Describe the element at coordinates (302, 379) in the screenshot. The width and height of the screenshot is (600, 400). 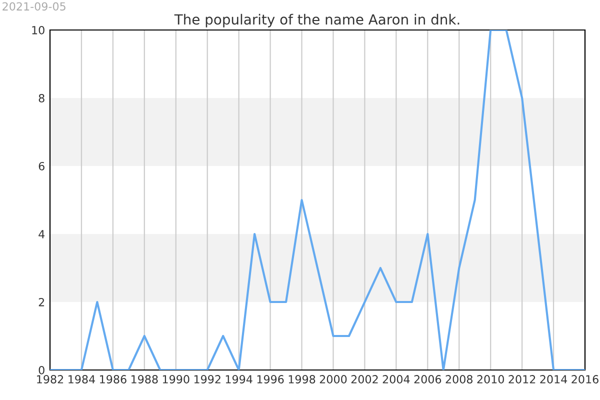
I see `x-tick-label: 1998` at that location.